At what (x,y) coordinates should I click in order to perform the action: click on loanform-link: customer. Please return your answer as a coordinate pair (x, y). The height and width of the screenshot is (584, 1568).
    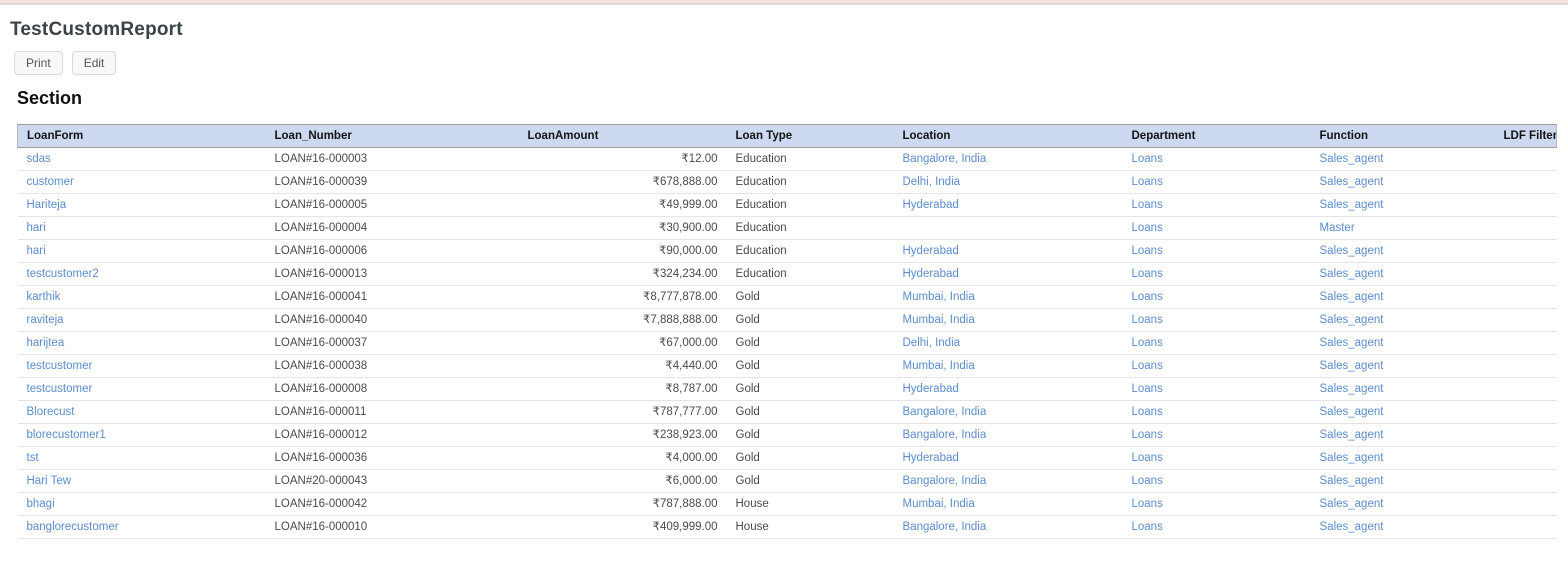
    Looking at the image, I should click on (50, 182).